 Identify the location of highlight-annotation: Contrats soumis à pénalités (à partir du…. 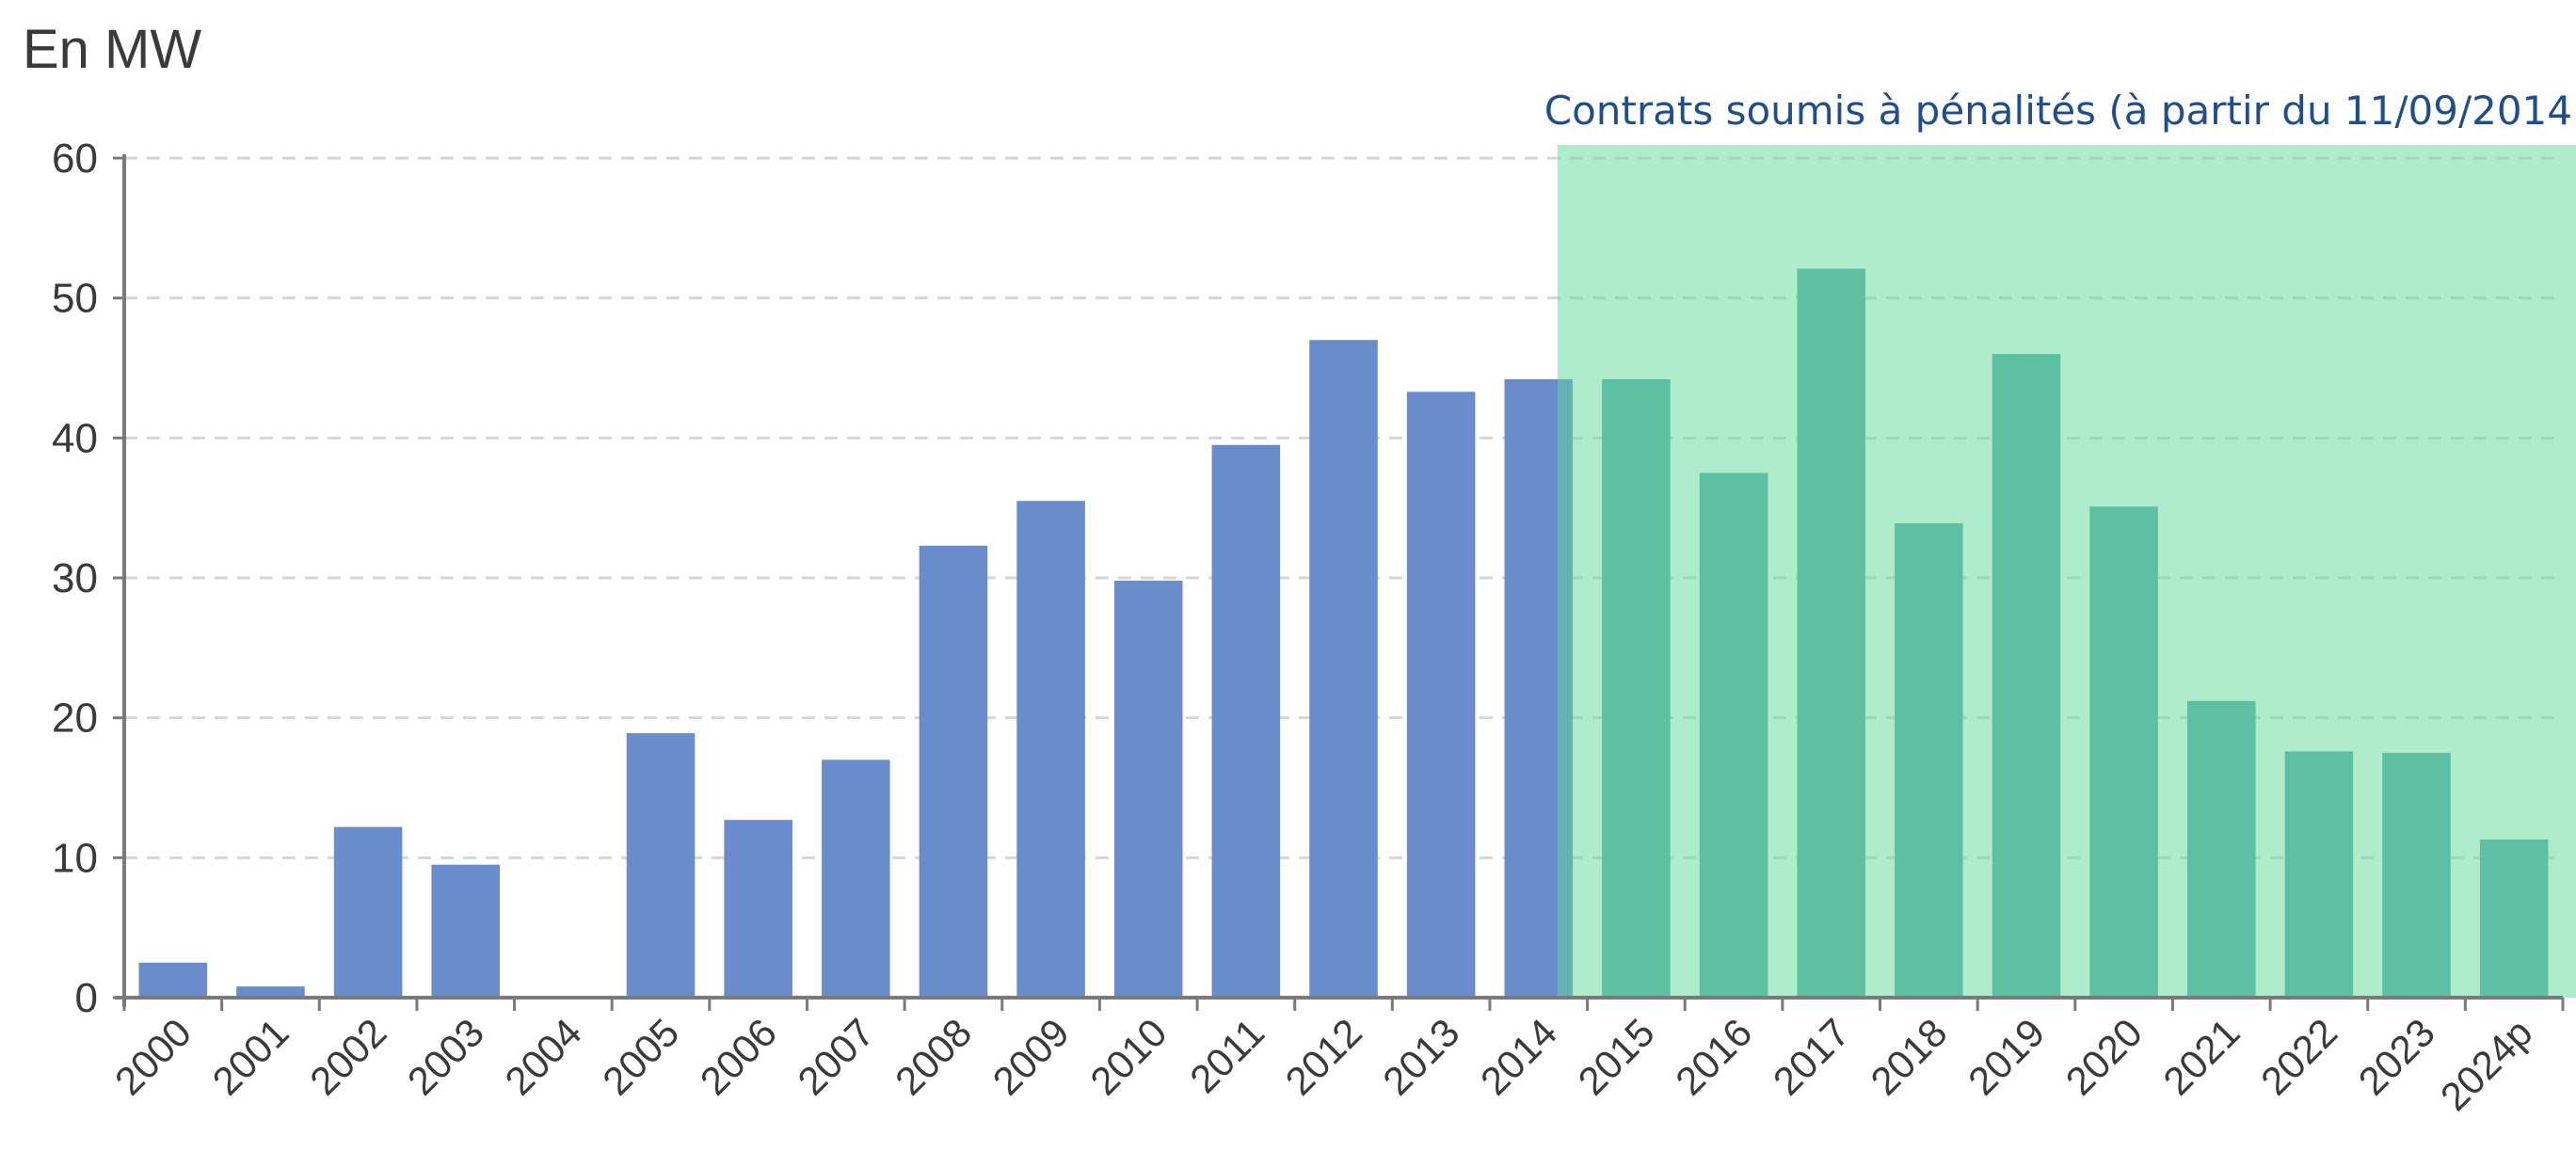
(2058, 111).